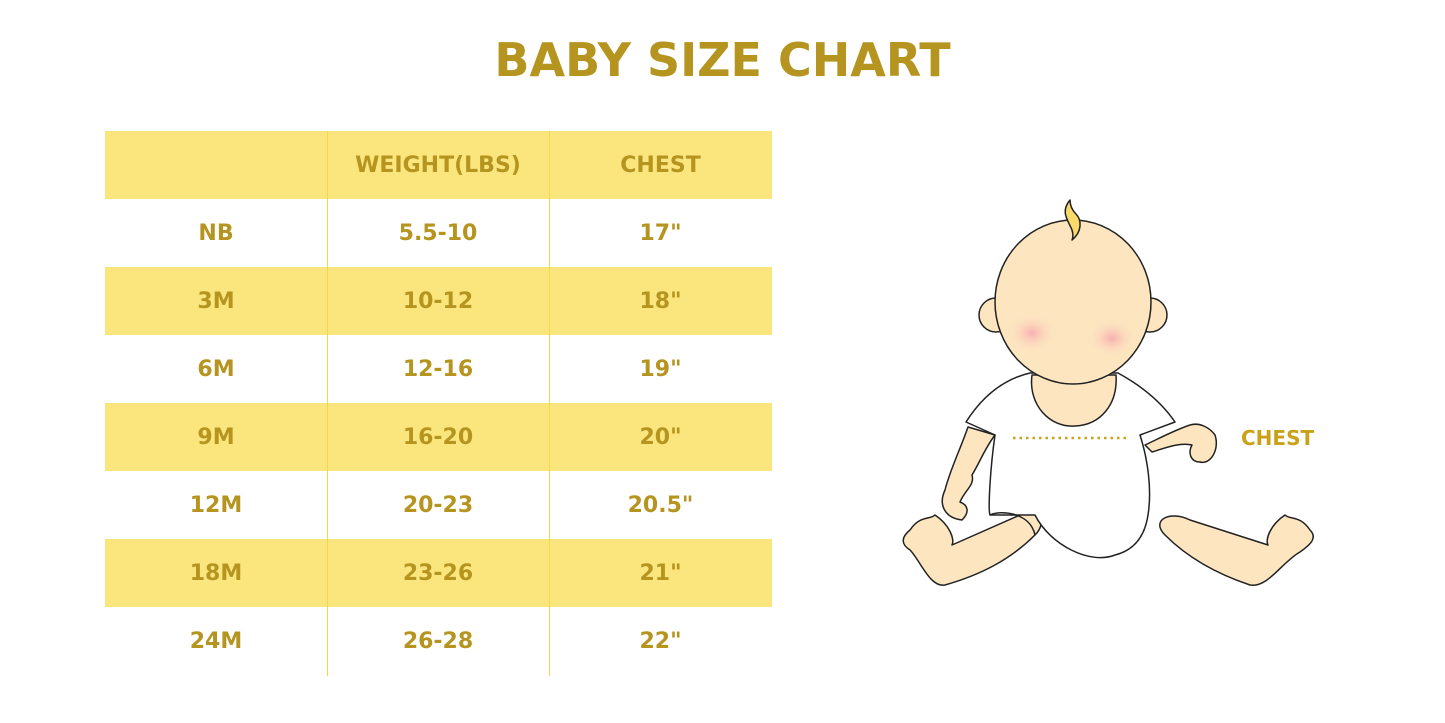 The image size is (1445, 723). What do you see at coordinates (660, 505) in the screenshot?
I see `cell-chest: 20.5"` at bounding box center [660, 505].